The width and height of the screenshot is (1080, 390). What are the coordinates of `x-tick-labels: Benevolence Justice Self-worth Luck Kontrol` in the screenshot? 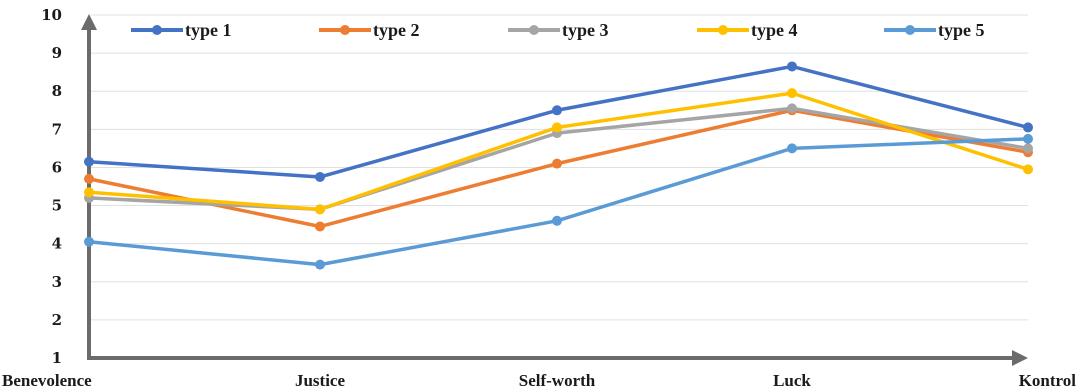 It's located at (539, 380).